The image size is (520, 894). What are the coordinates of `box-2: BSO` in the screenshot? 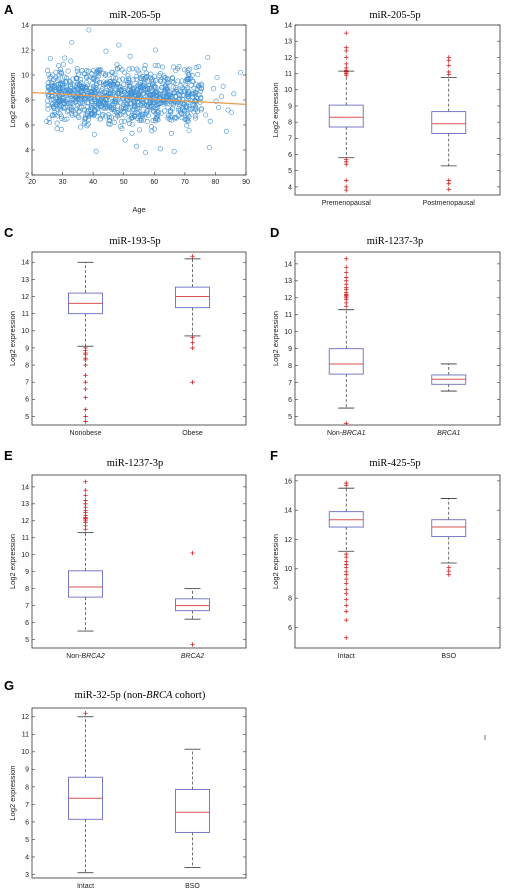 It's located at (449, 579).